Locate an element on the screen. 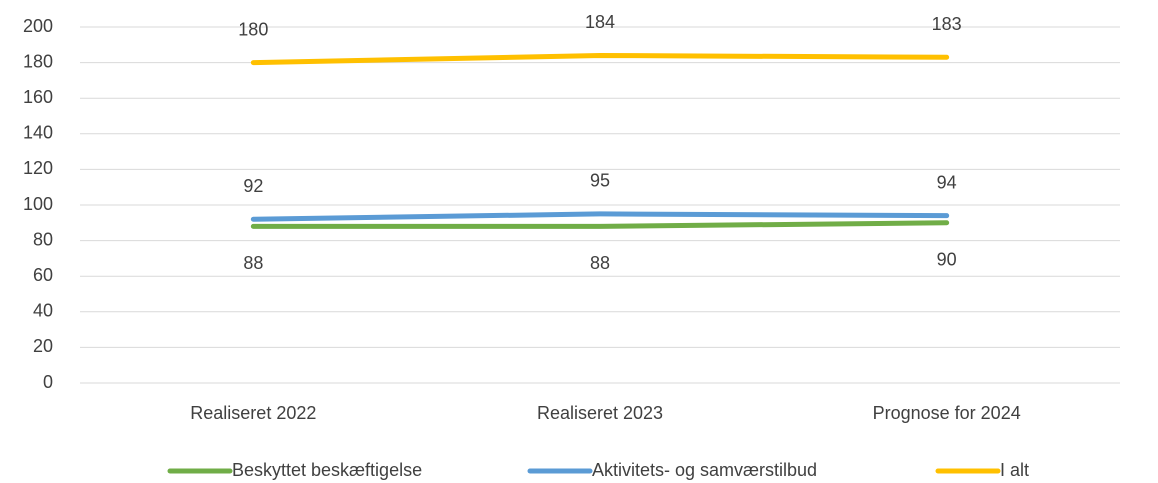 The height and width of the screenshot is (483, 1158). data-label: 94 is located at coordinates (947, 182).